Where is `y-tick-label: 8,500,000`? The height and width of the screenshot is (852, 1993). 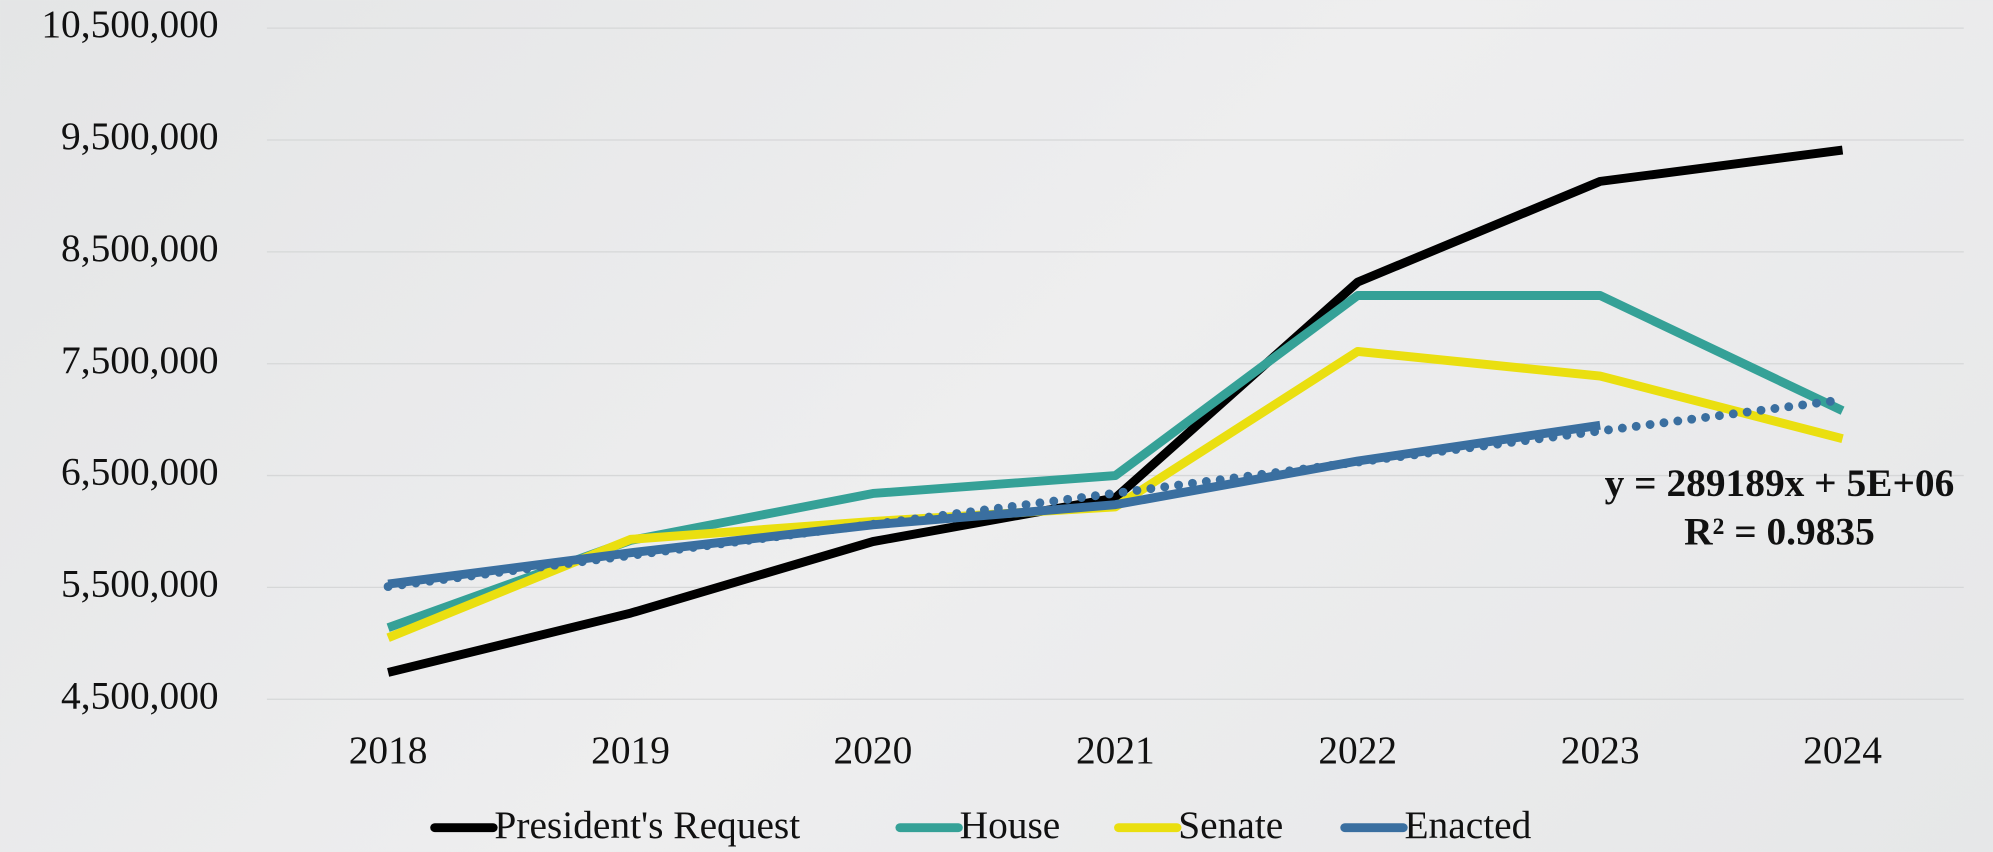
y-tick-label: 8,500,000 is located at coordinates (140, 248).